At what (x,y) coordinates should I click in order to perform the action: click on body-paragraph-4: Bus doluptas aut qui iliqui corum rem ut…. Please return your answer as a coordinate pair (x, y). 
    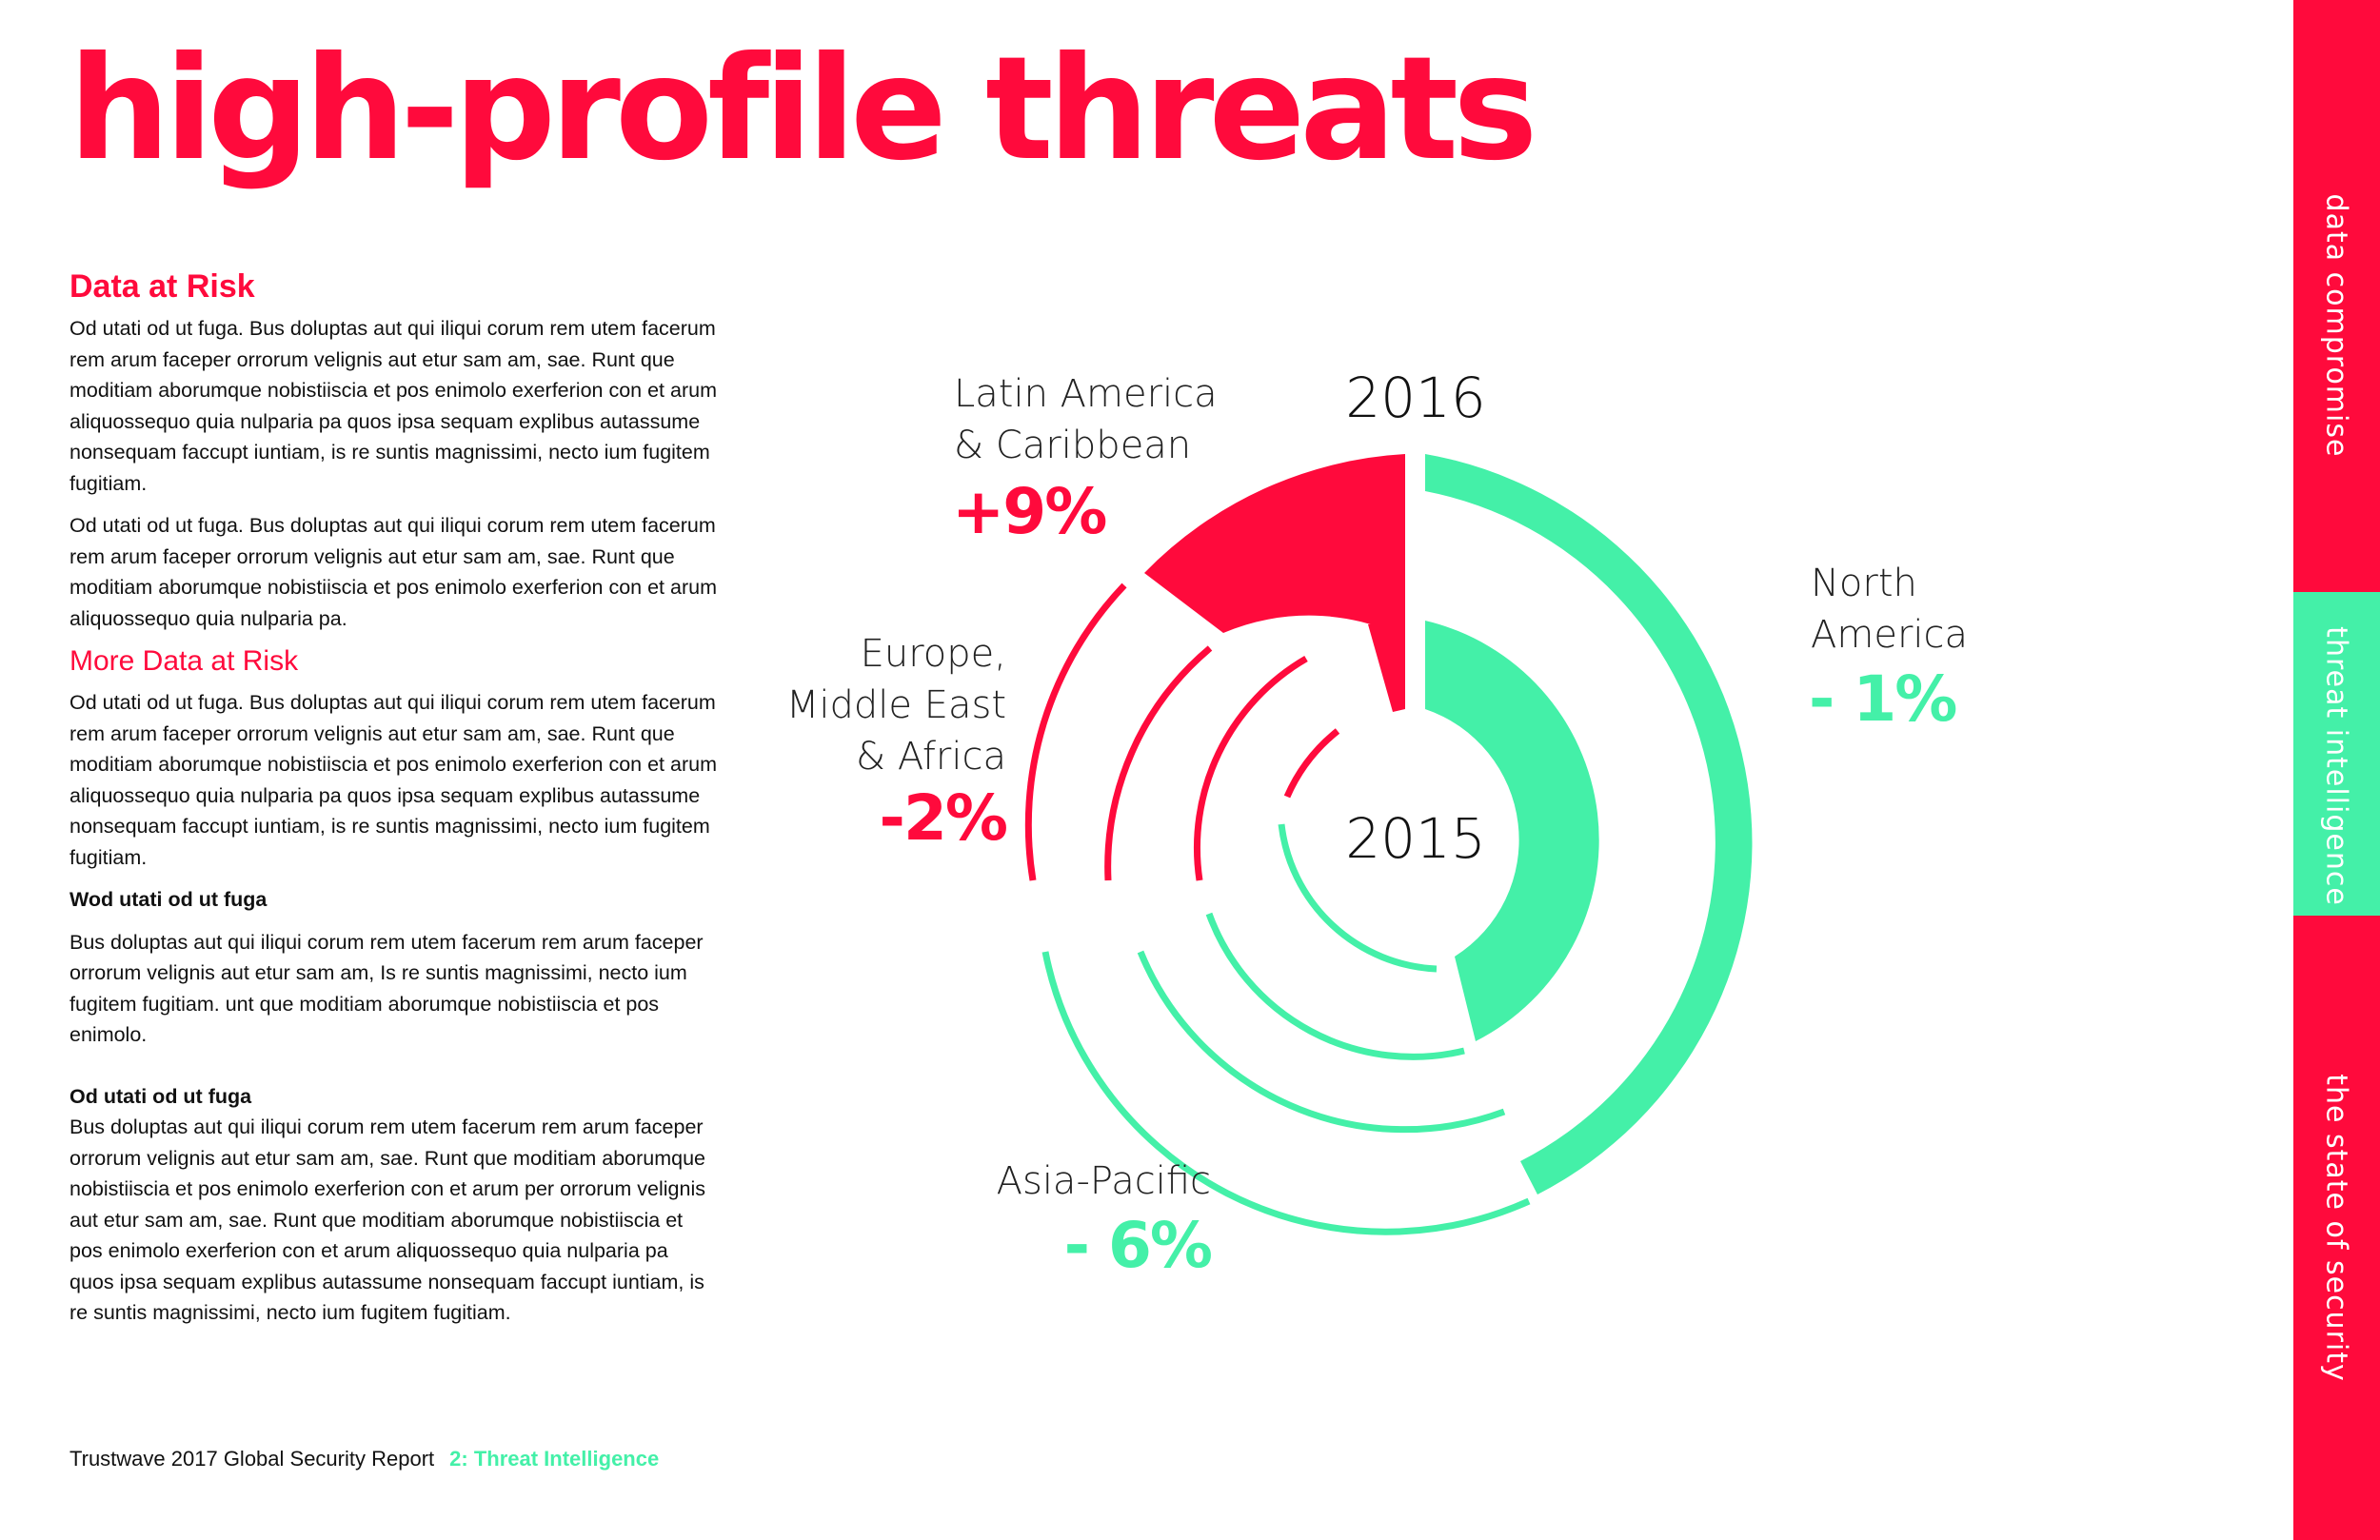
    Looking at the image, I should click on (386, 988).